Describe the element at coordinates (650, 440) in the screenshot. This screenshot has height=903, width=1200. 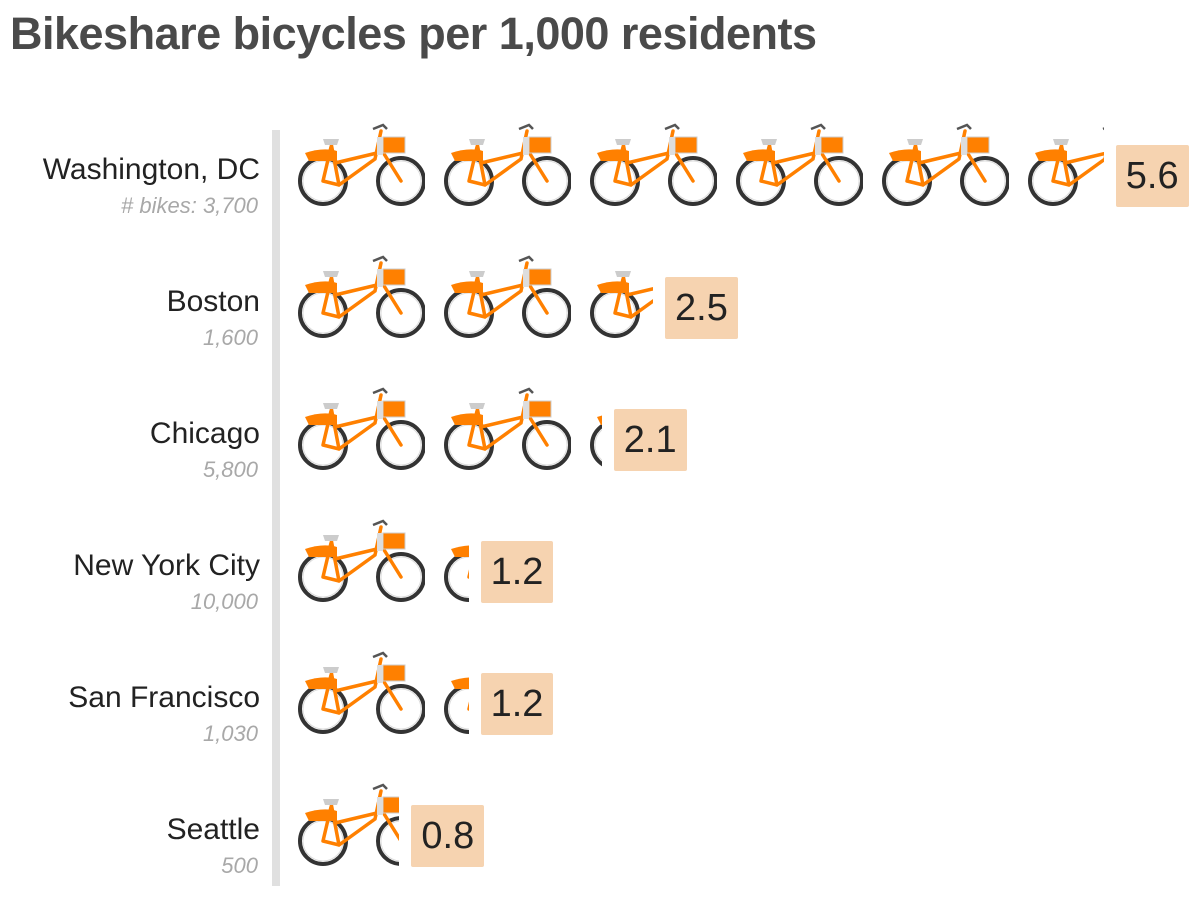
I see `value-label: 2.1` at that location.